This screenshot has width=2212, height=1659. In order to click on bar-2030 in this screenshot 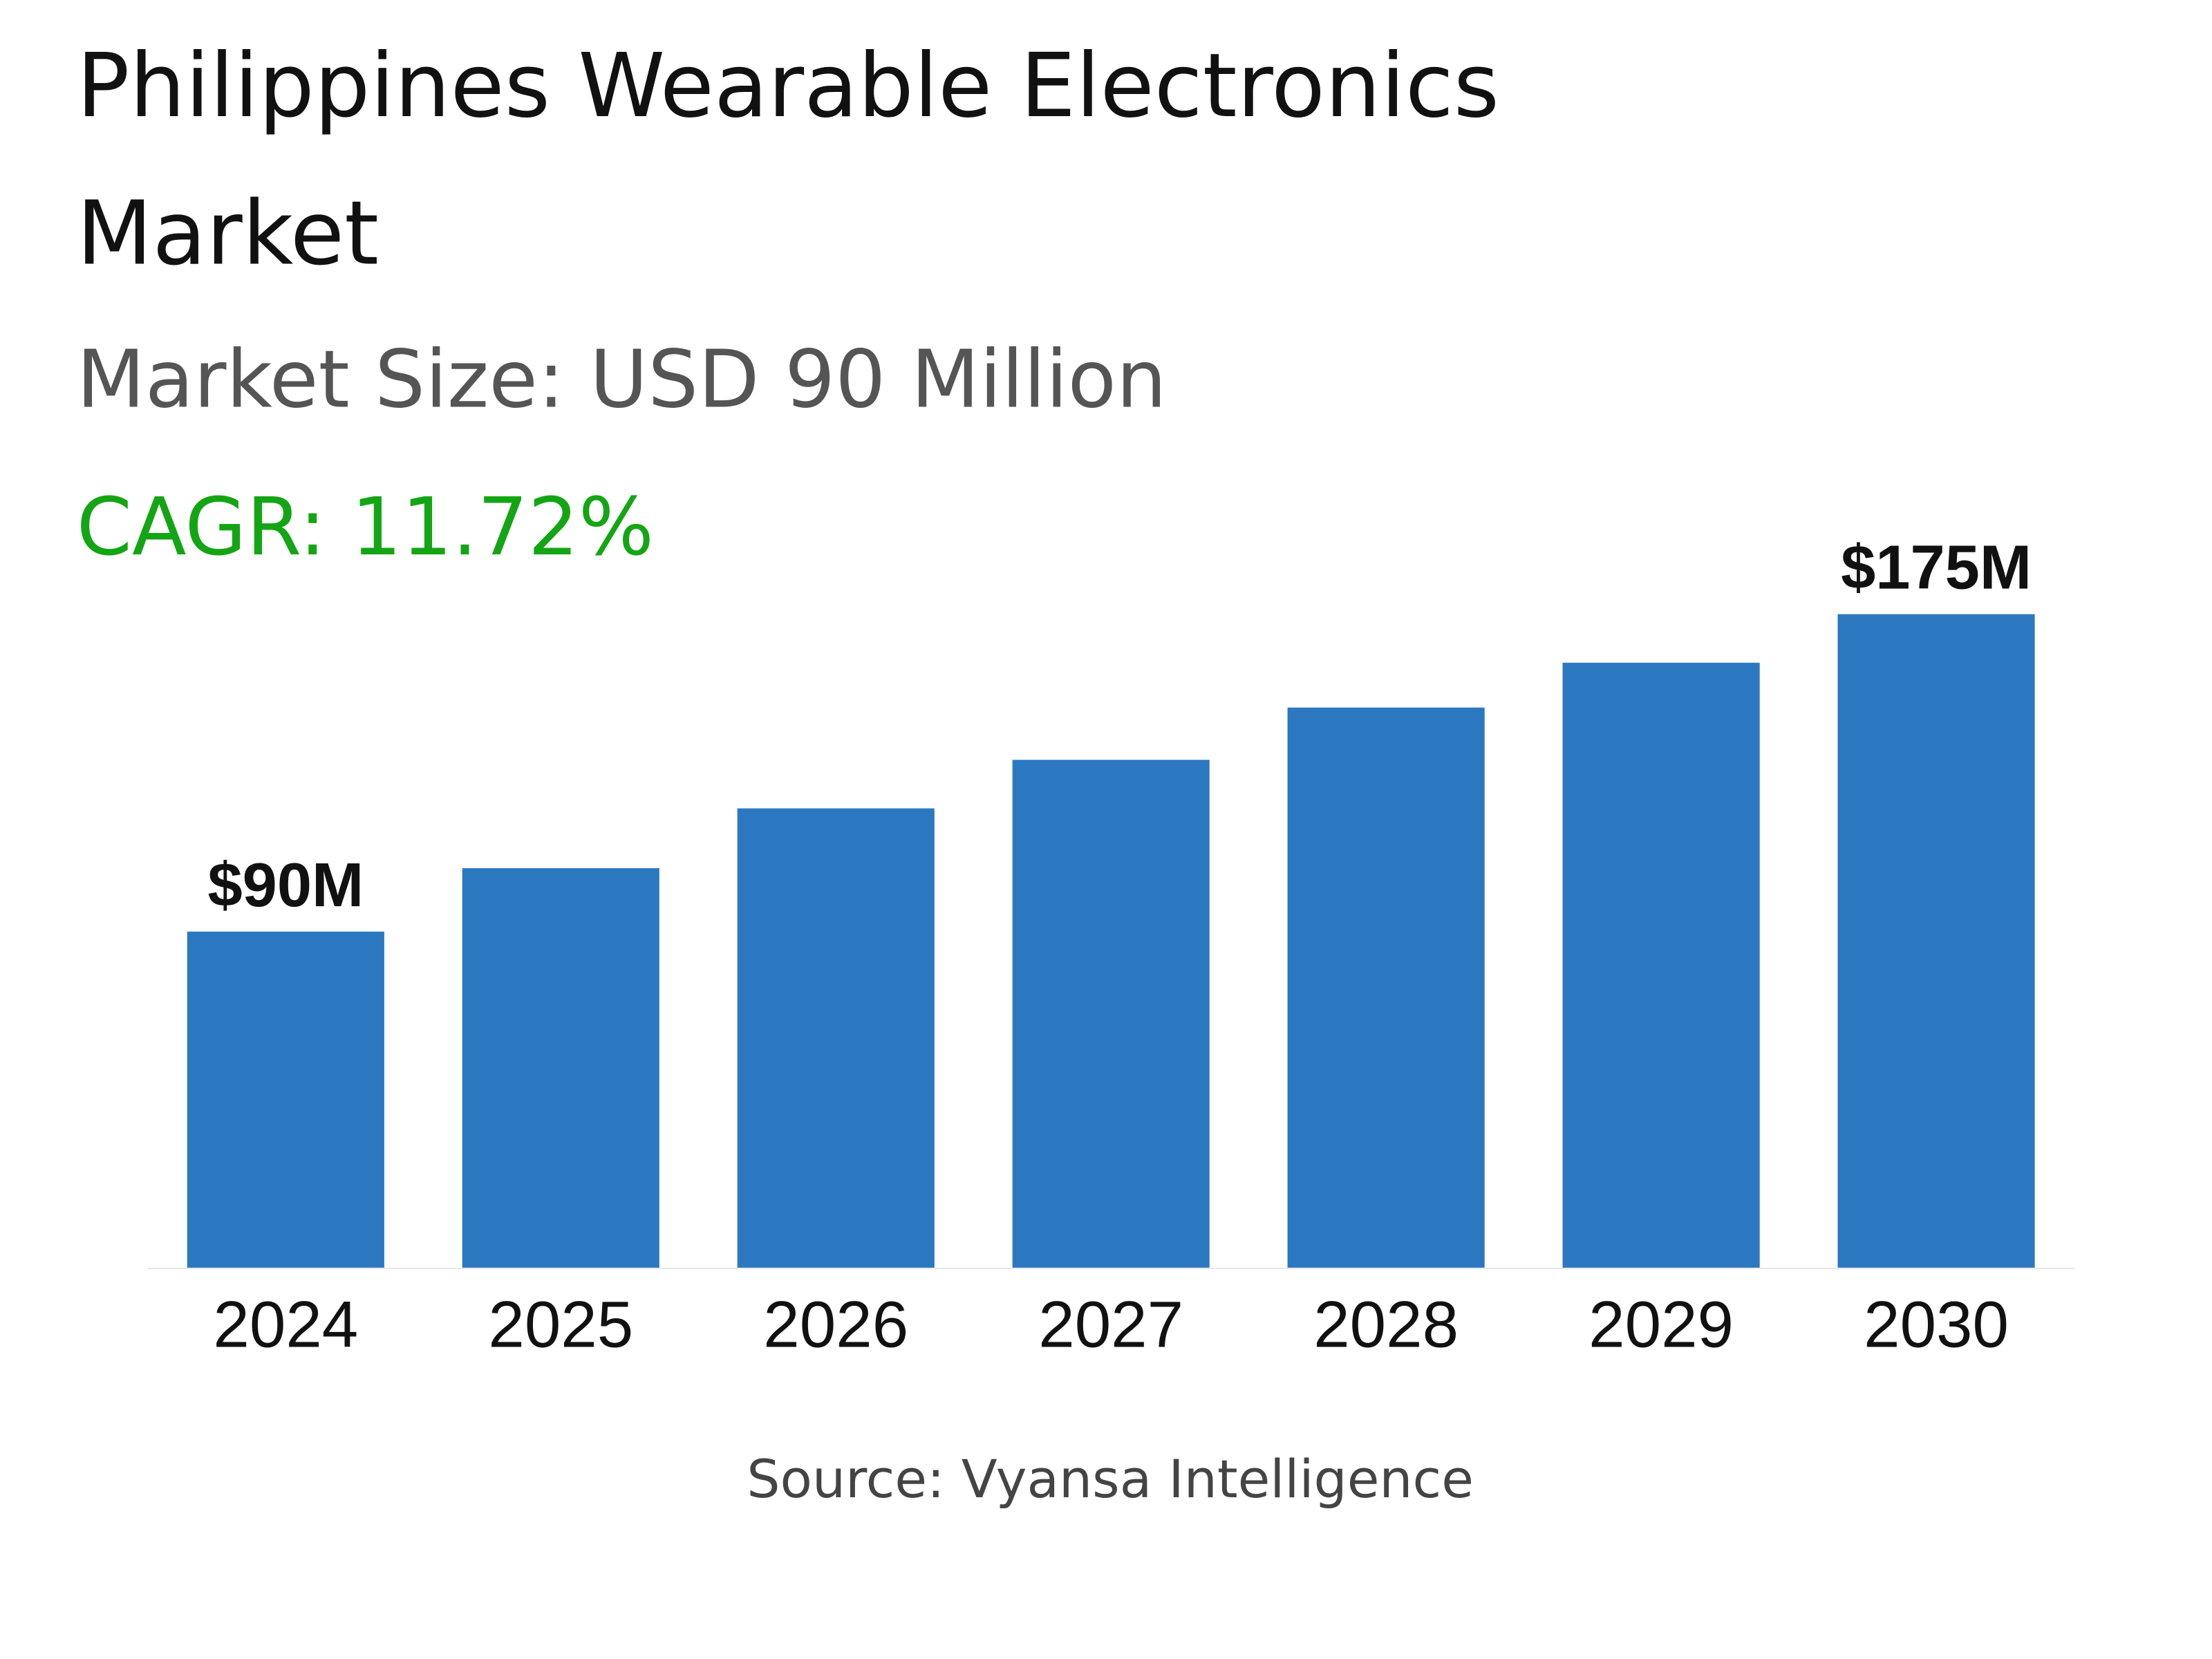, I will do `click(1936, 941)`.